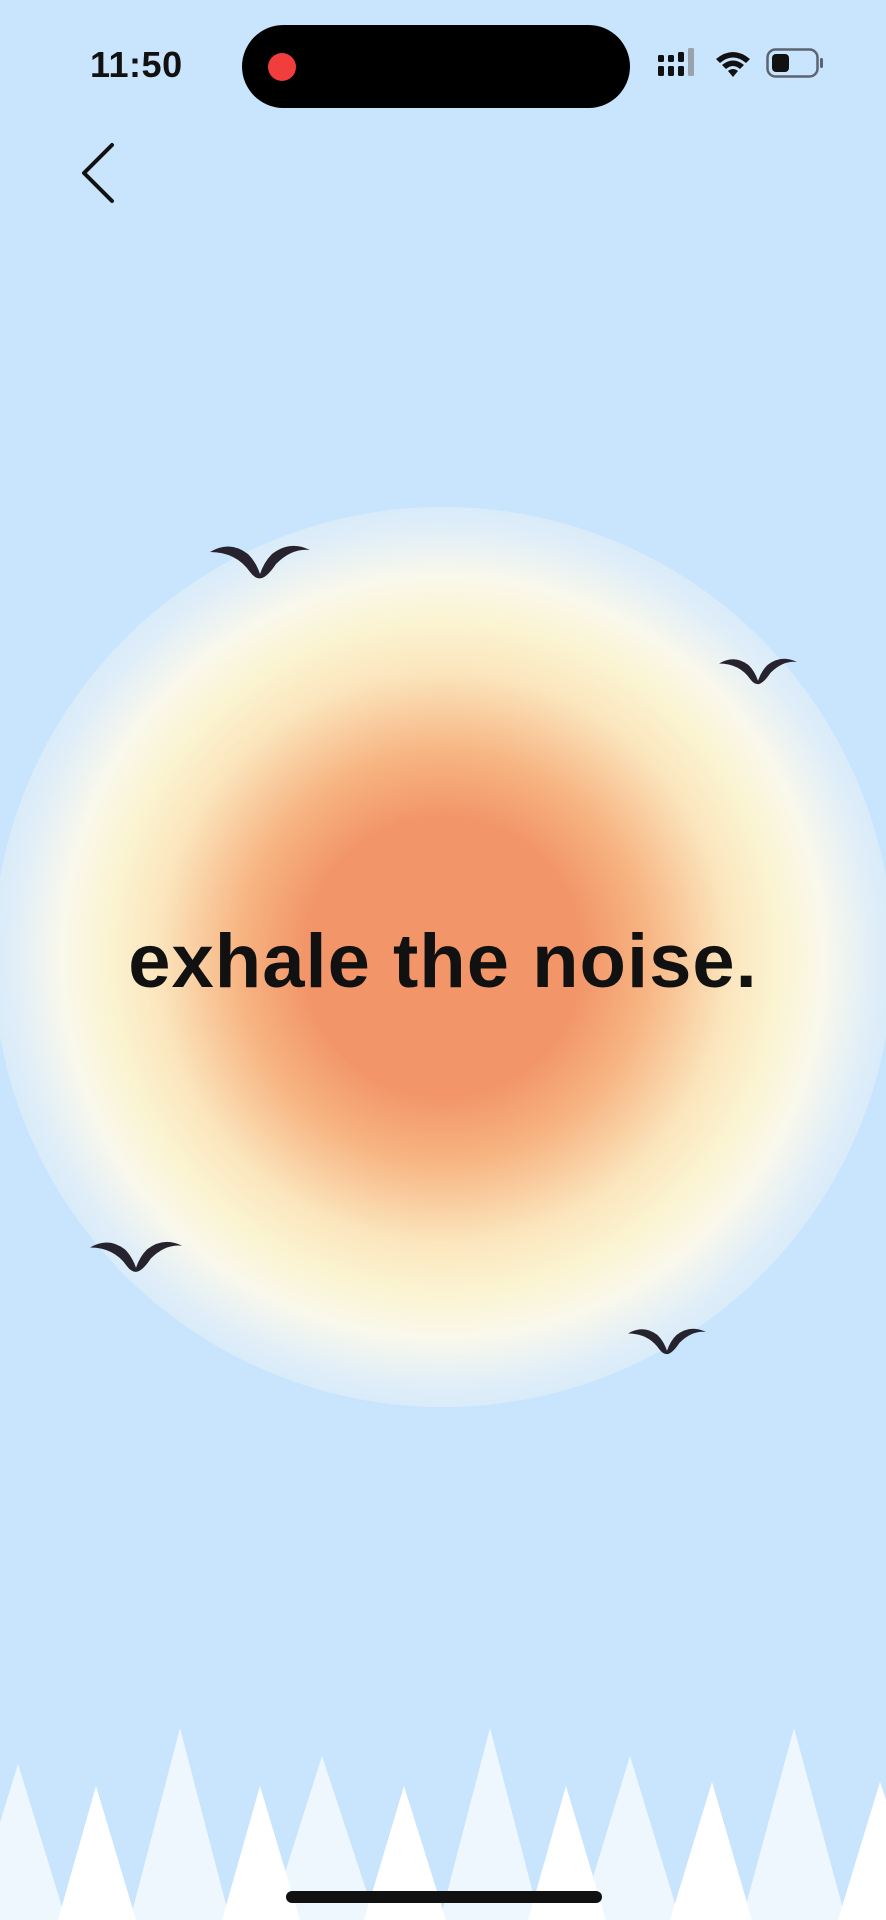 This screenshot has height=1920, width=886. What do you see at coordinates (443, 1824) in the screenshot?
I see `mountain-range` at bounding box center [443, 1824].